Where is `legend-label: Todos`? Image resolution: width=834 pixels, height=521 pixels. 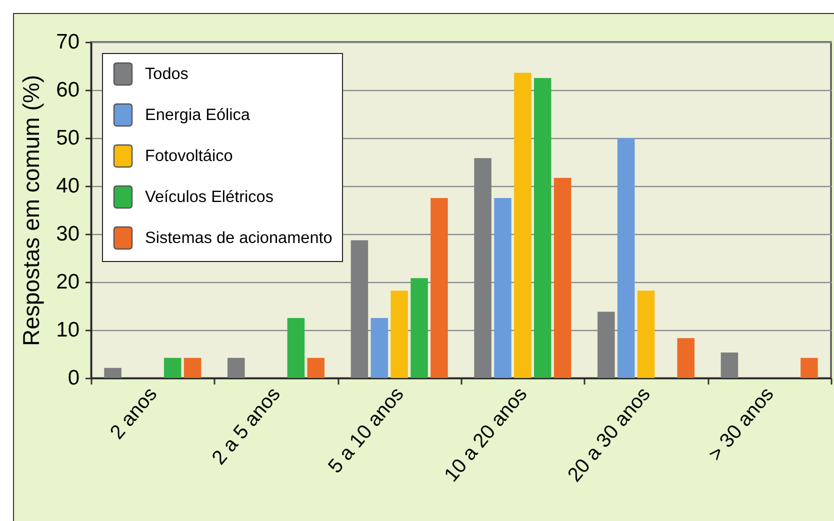 legend-label: Todos is located at coordinates (166, 74).